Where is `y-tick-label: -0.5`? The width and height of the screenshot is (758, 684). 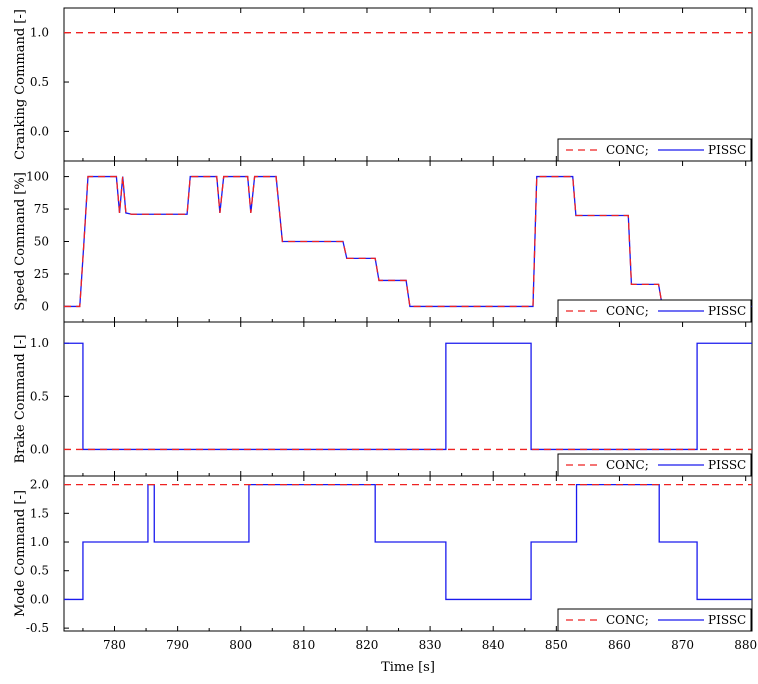 y-tick-label: -0.5 is located at coordinates (37, 628).